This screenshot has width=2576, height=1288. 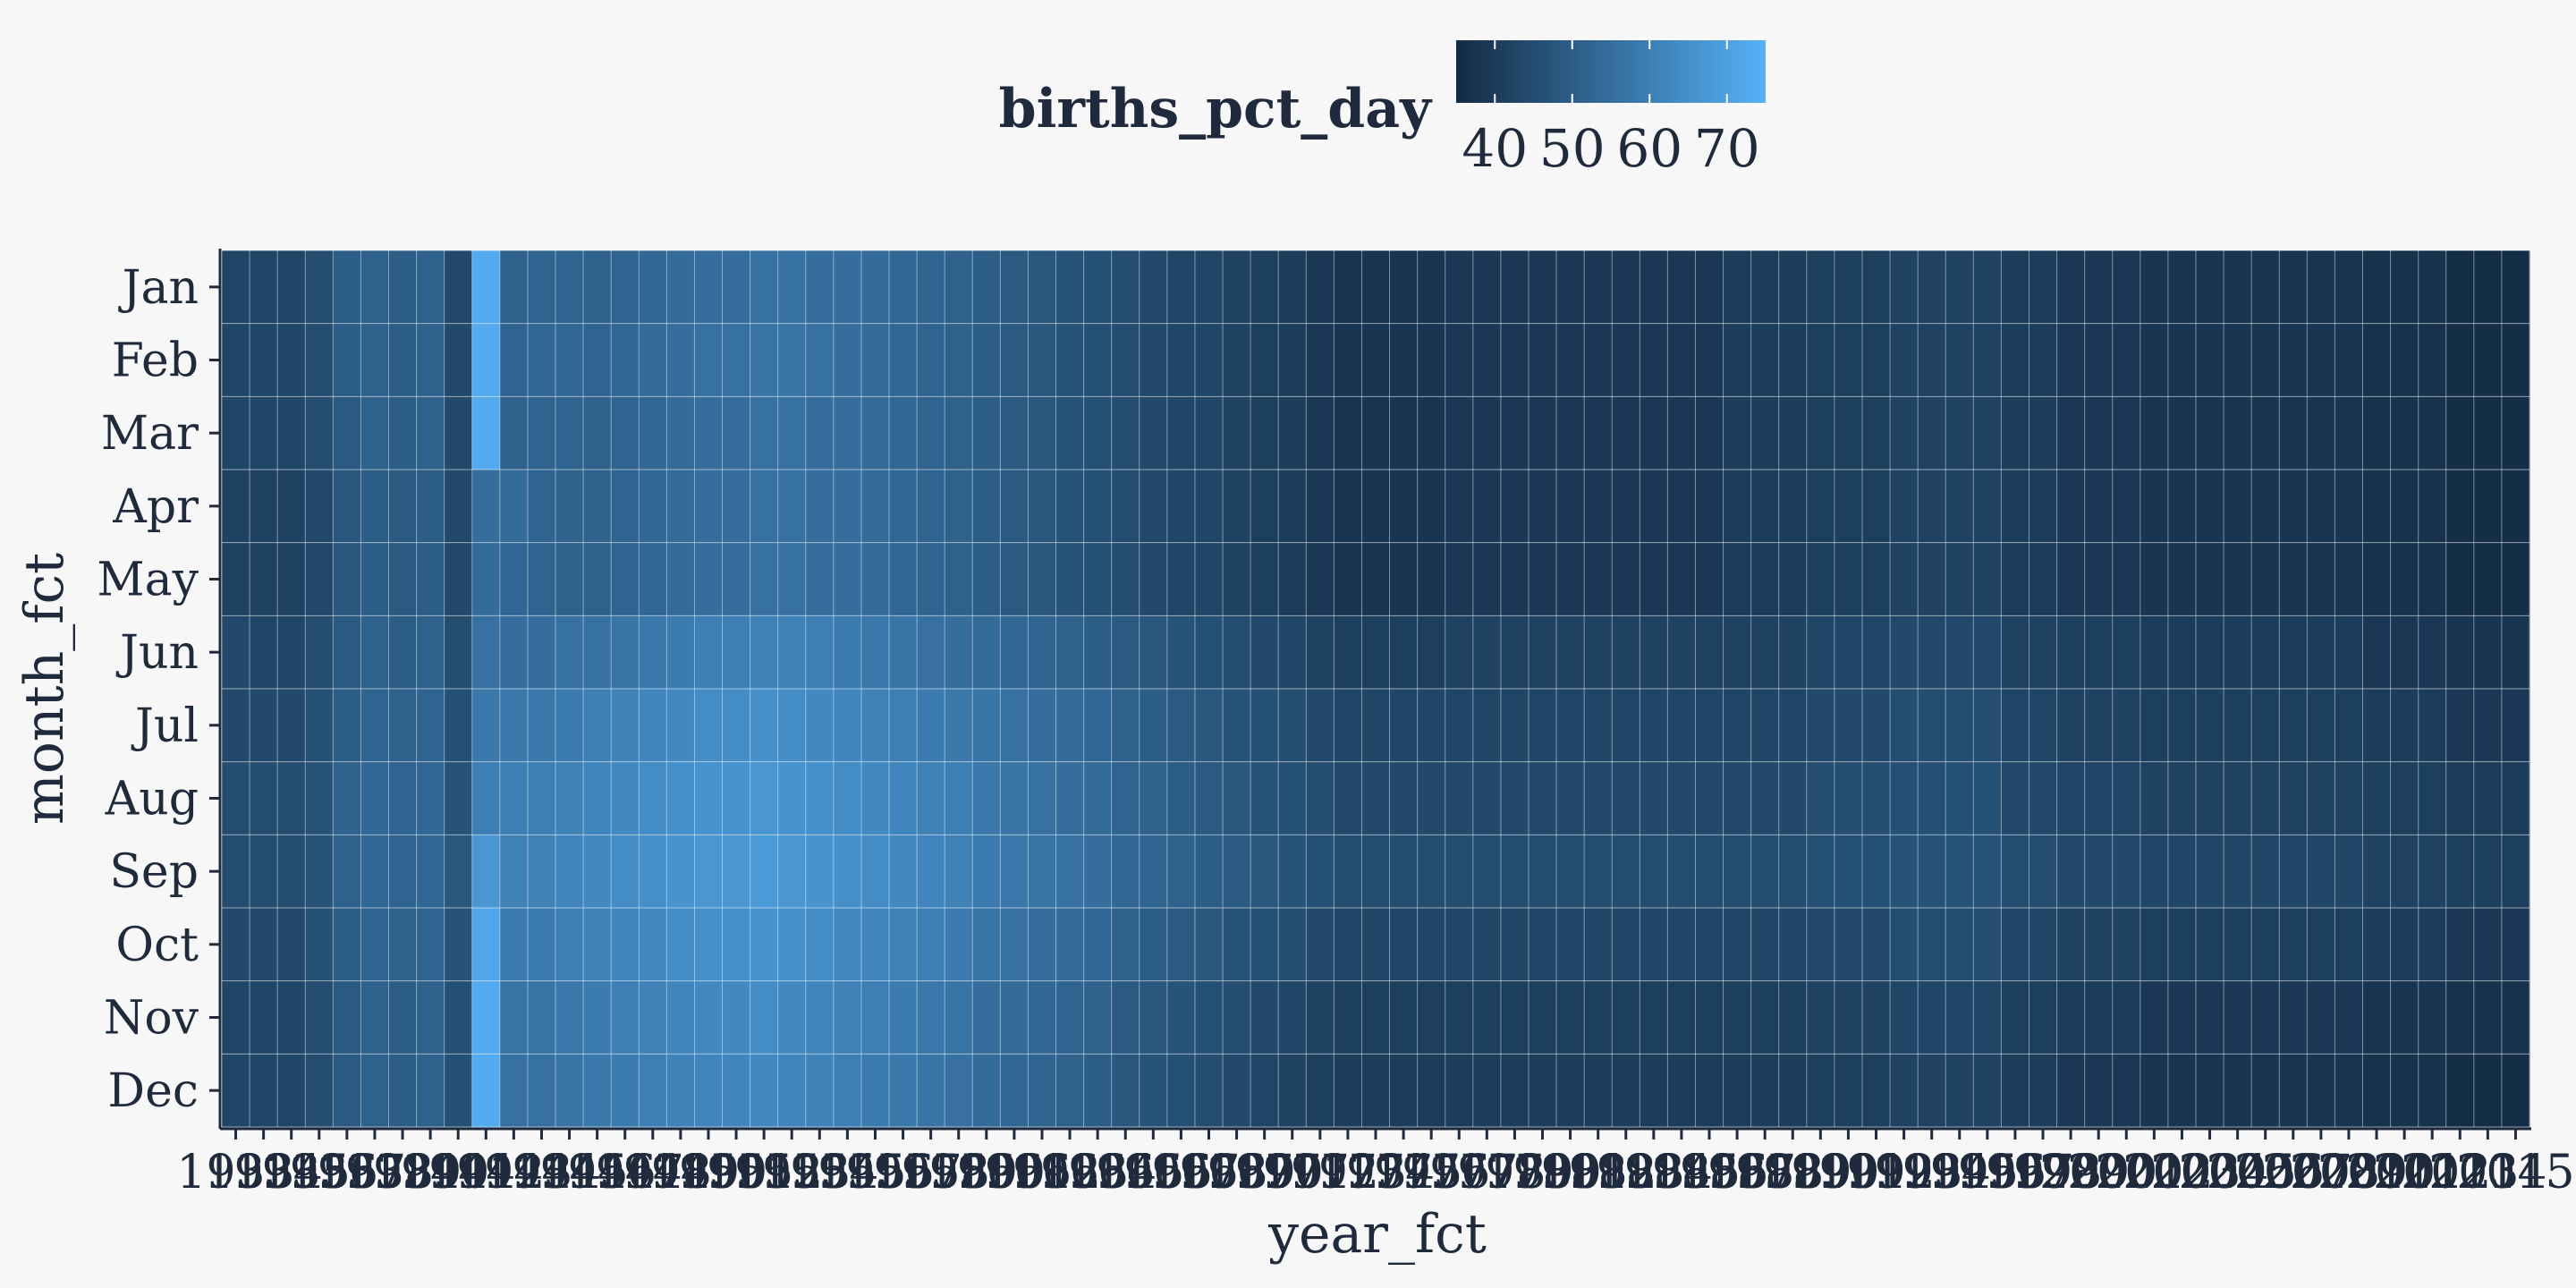 I want to click on x-tick-label: 1996, so click(x=1987, y=1172).